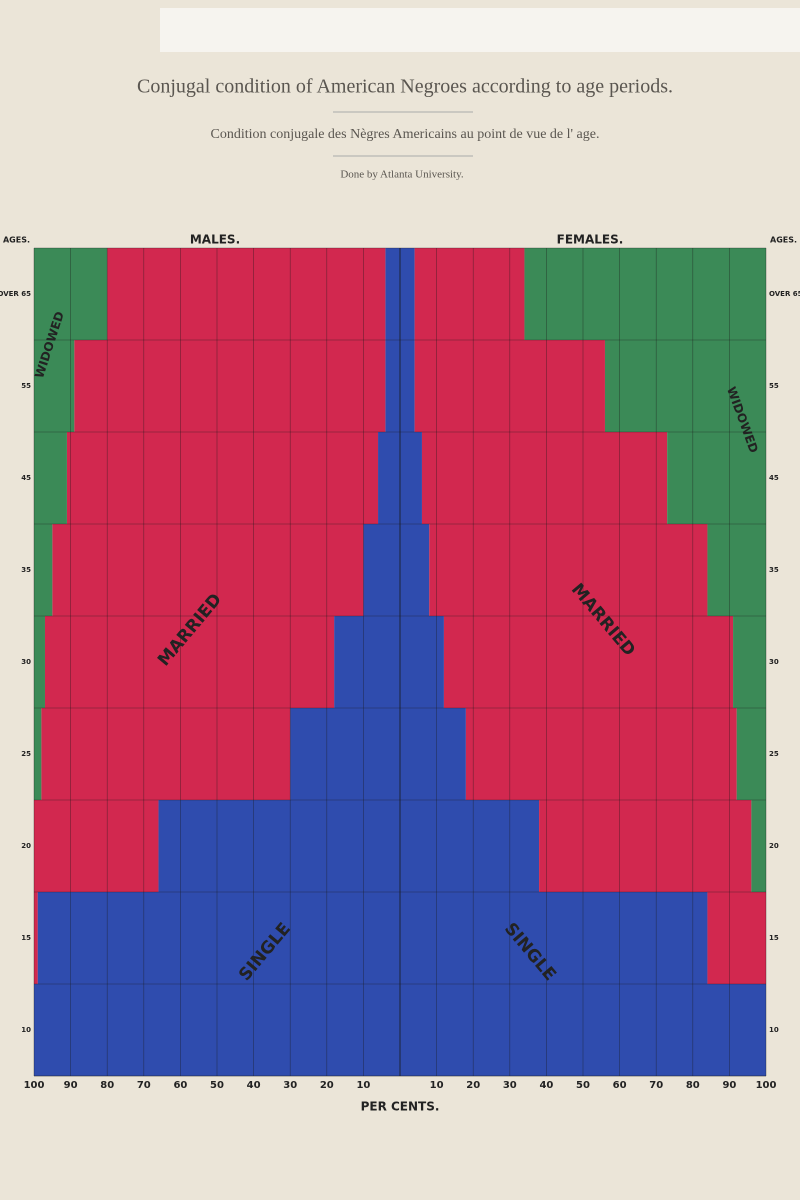  I want to click on paper-edge, so click(480, 30).